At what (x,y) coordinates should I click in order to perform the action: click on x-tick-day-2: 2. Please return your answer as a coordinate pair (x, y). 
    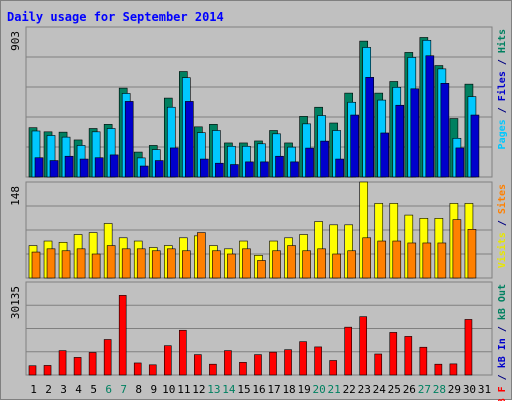
    Looking at the image, I should click on (48, 389).